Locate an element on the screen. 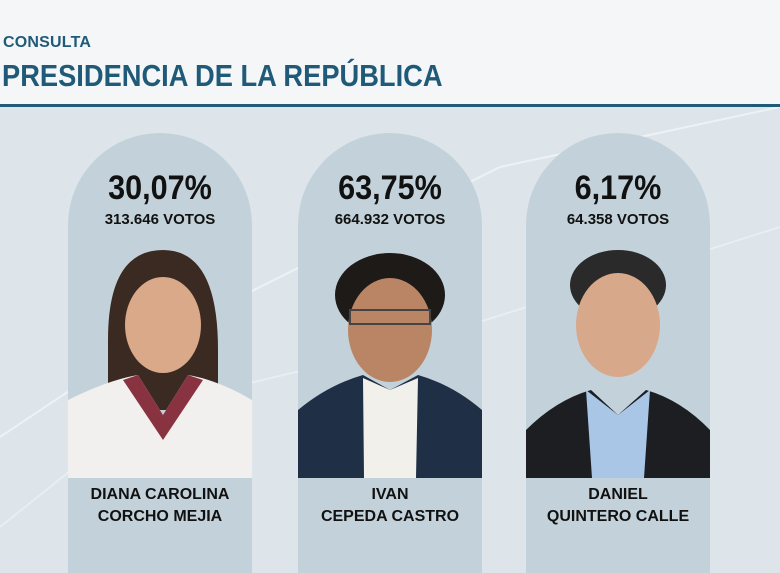  name-line-2: CORCHO MEJIA is located at coordinates (160, 516).